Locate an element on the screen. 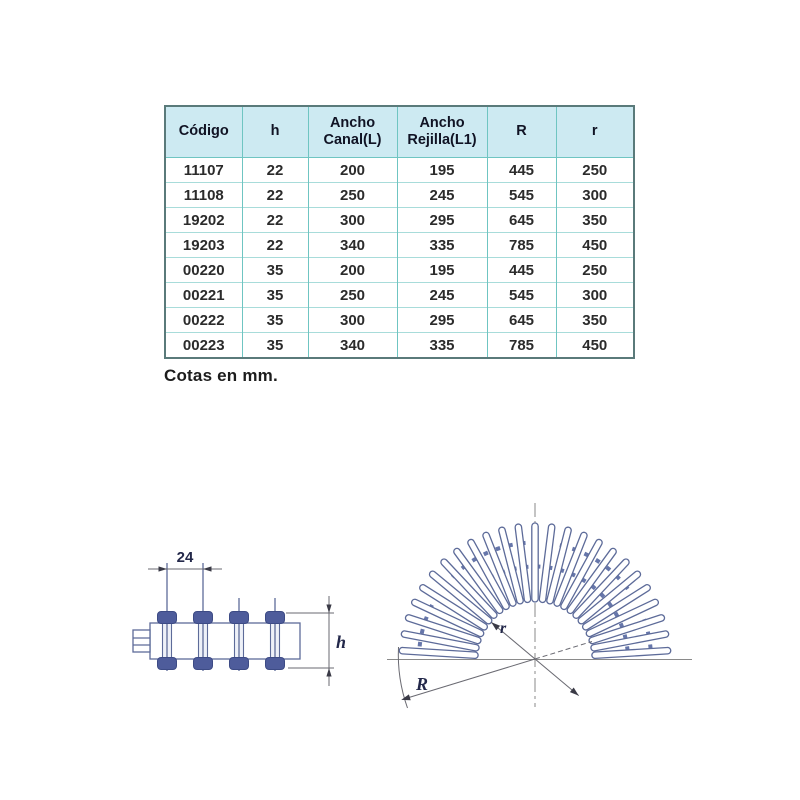 Image resolution: width=800 pixels, height=800 pixels. fan-diagram: r R is located at coordinates (539, 606).